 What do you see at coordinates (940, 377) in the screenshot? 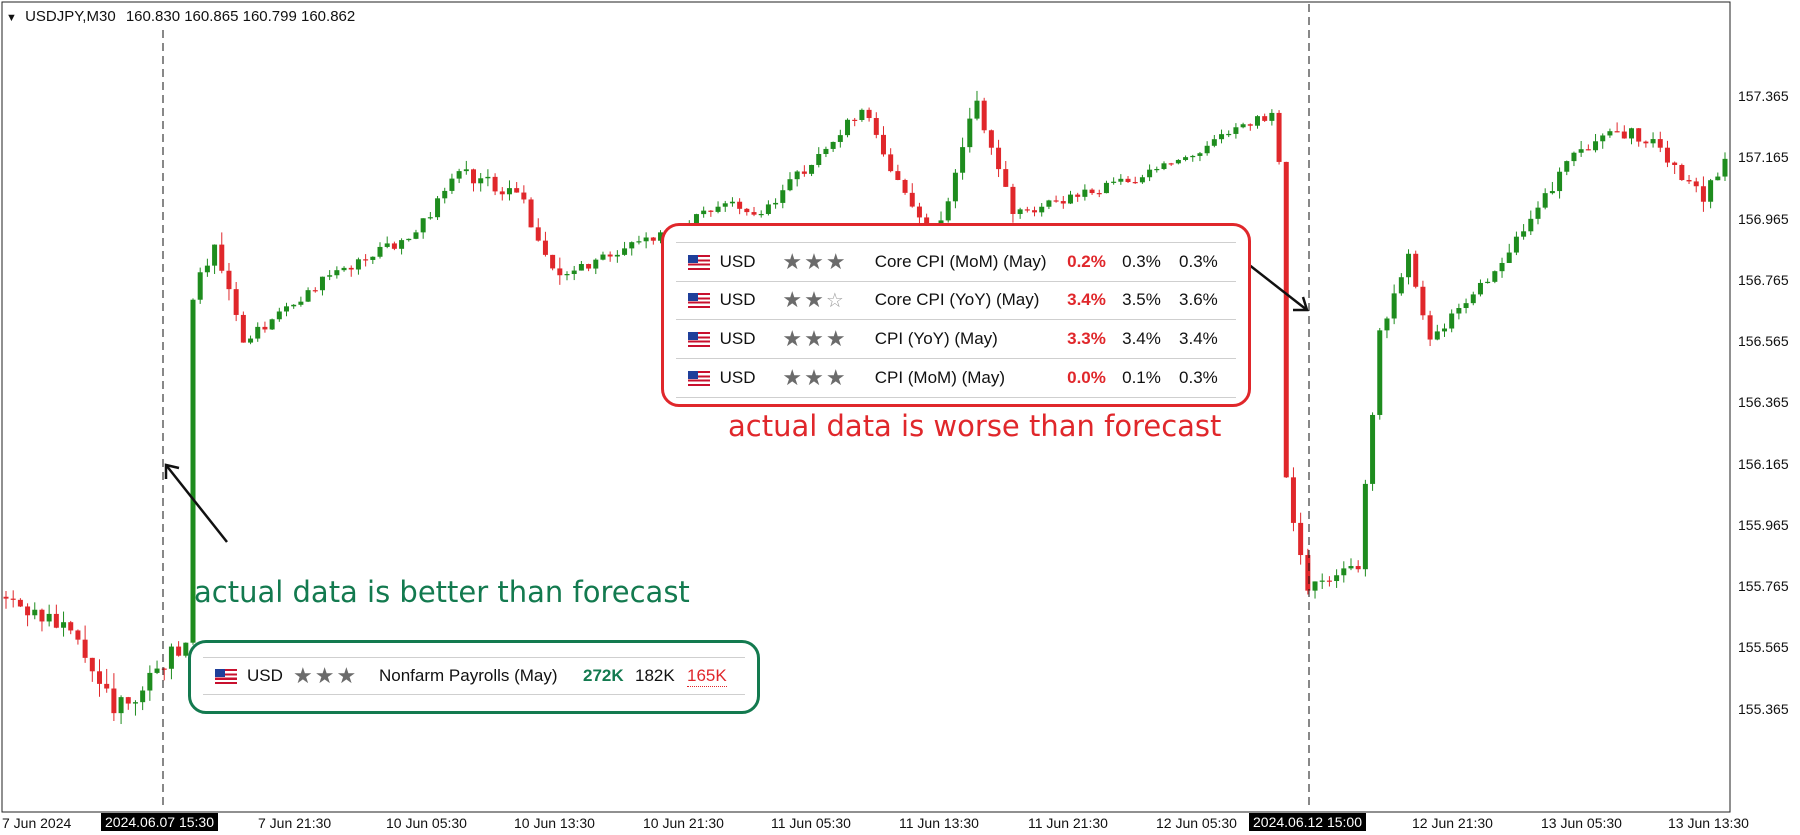
I see `event-name: CPI (MoM) (May)` at bounding box center [940, 377].